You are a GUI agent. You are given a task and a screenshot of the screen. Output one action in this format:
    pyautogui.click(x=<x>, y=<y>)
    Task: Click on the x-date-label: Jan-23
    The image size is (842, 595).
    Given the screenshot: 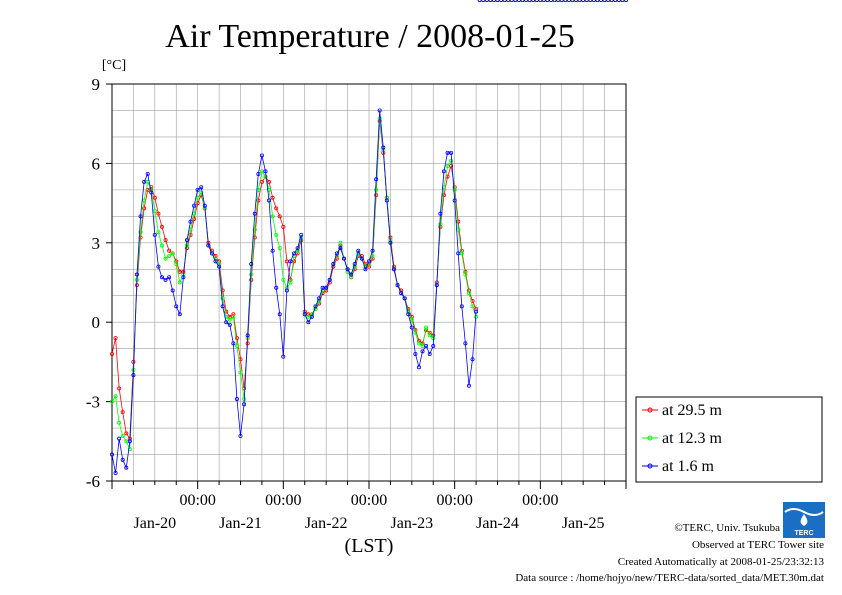 What is the action you would take?
    pyautogui.click(x=412, y=523)
    